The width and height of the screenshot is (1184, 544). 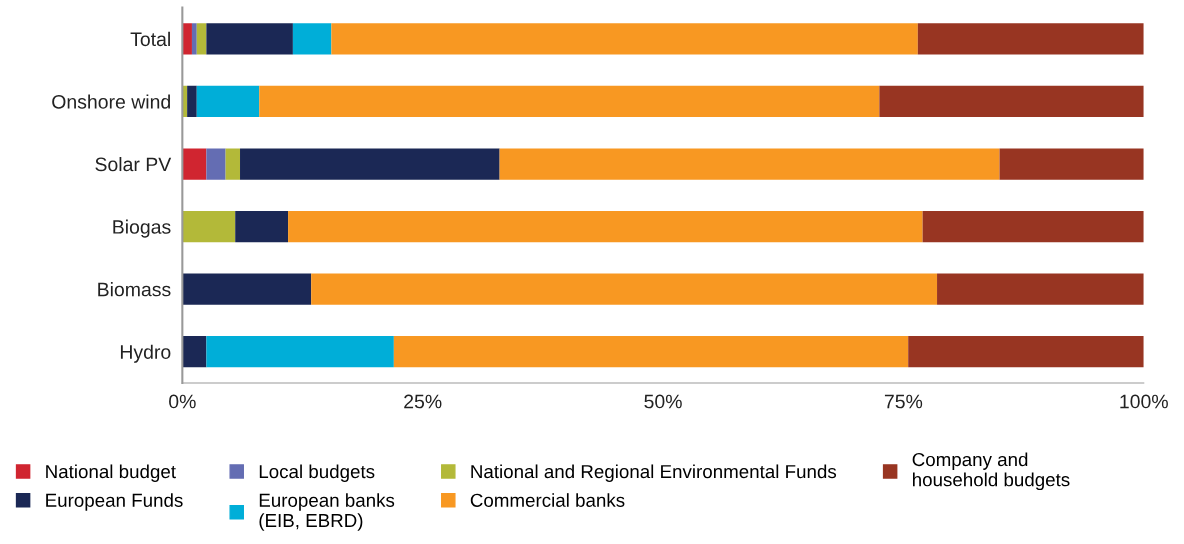 What do you see at coordinates (111, 101) in the screenshot?
I see `y-tick-label: Onshore wind` at bounding box center [111, 101].